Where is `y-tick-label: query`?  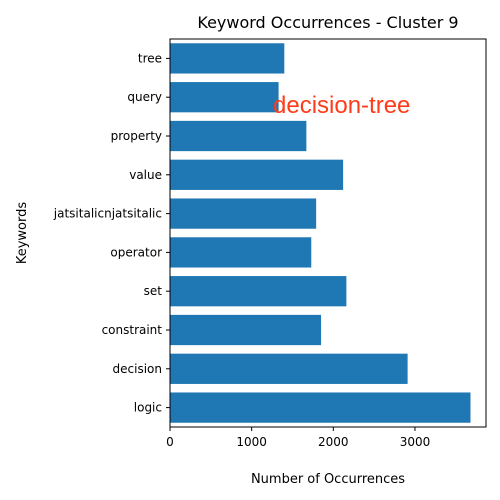
y-tick-label: query is located at coordinates (144, 97).